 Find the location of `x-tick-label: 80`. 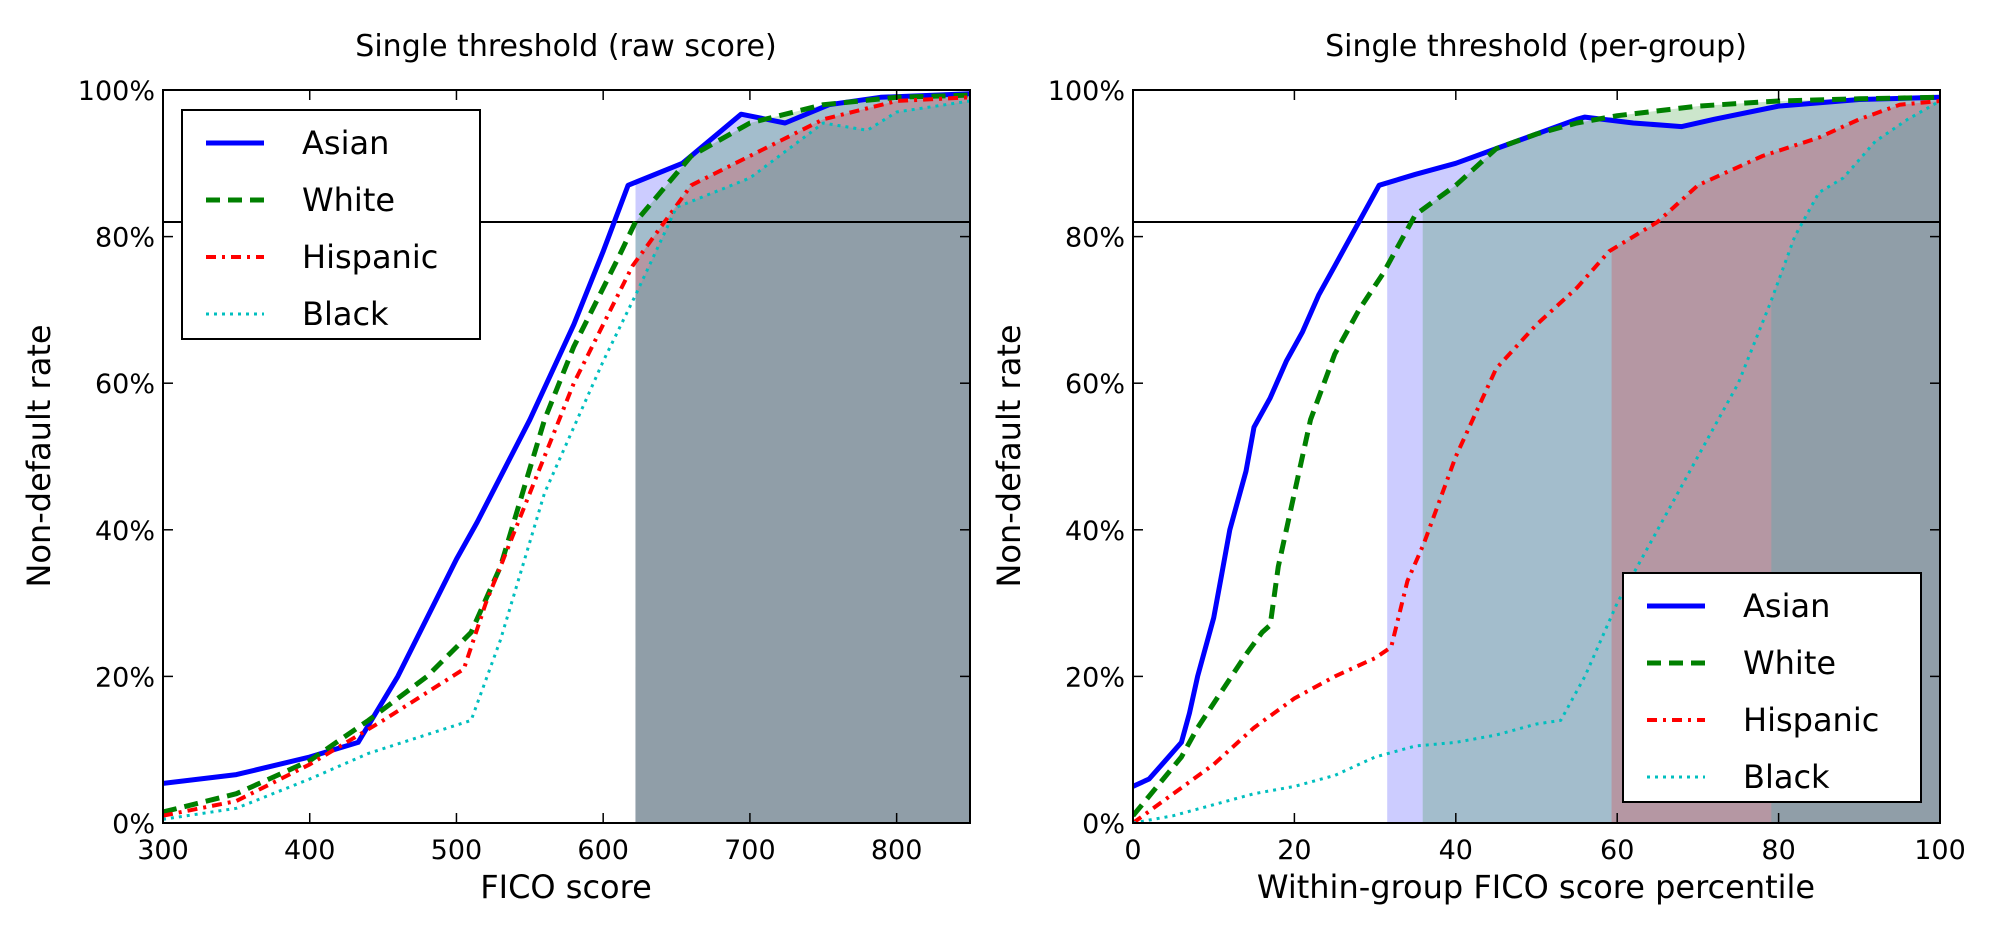

x-tick-label: 80 is located at coordinates (1778, 850).